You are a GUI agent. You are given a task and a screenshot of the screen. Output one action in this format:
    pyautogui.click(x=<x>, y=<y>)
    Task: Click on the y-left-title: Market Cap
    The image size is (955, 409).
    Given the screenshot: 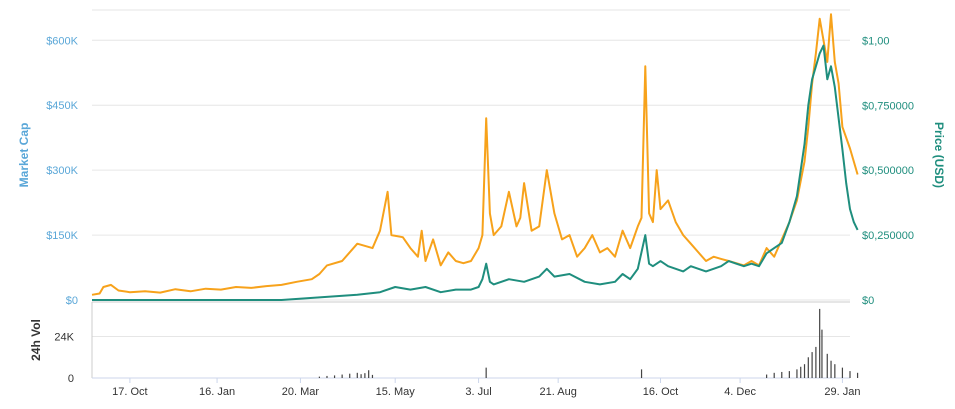 What is the action you would take?
    pyautogui.click(x=24, y=155)
    